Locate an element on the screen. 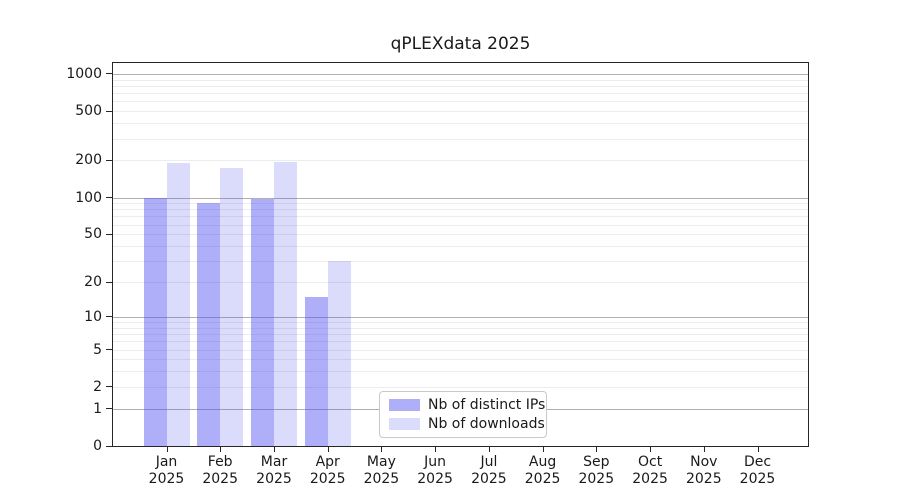 The width and height of the screenshot is (900, 500). x-tick-month: Jul is located at coordinates (489, 462).